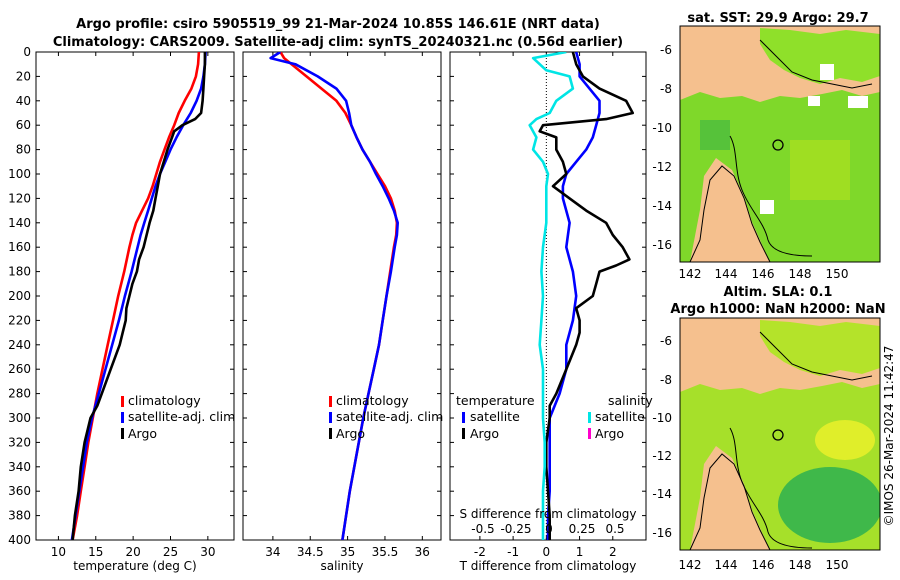  What do you see at coordinates (609, 433) in the screenshot?
I see `legend-s-argo-label: Argo` at bounding box center [609, 433].